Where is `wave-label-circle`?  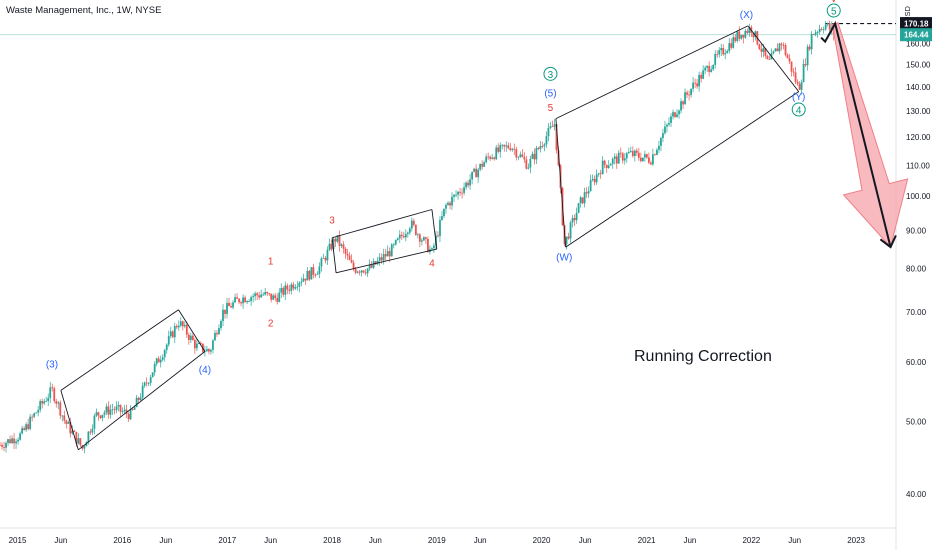 wave-label-circle is located at coordinates (798, 109).